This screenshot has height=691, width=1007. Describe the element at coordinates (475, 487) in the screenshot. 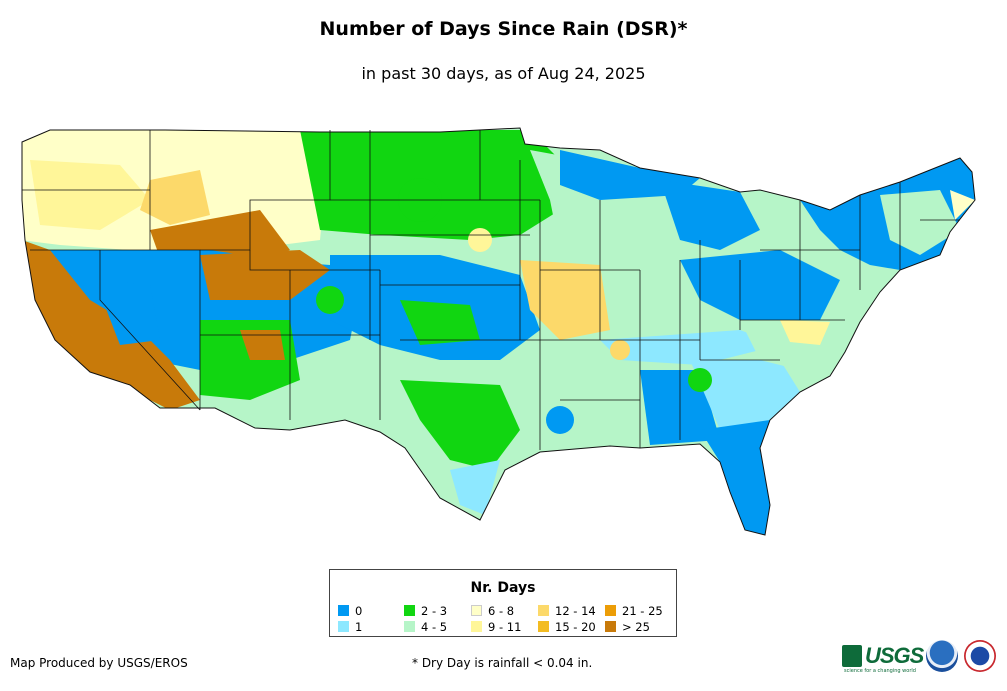

I see `region-texas-coast` at that location.